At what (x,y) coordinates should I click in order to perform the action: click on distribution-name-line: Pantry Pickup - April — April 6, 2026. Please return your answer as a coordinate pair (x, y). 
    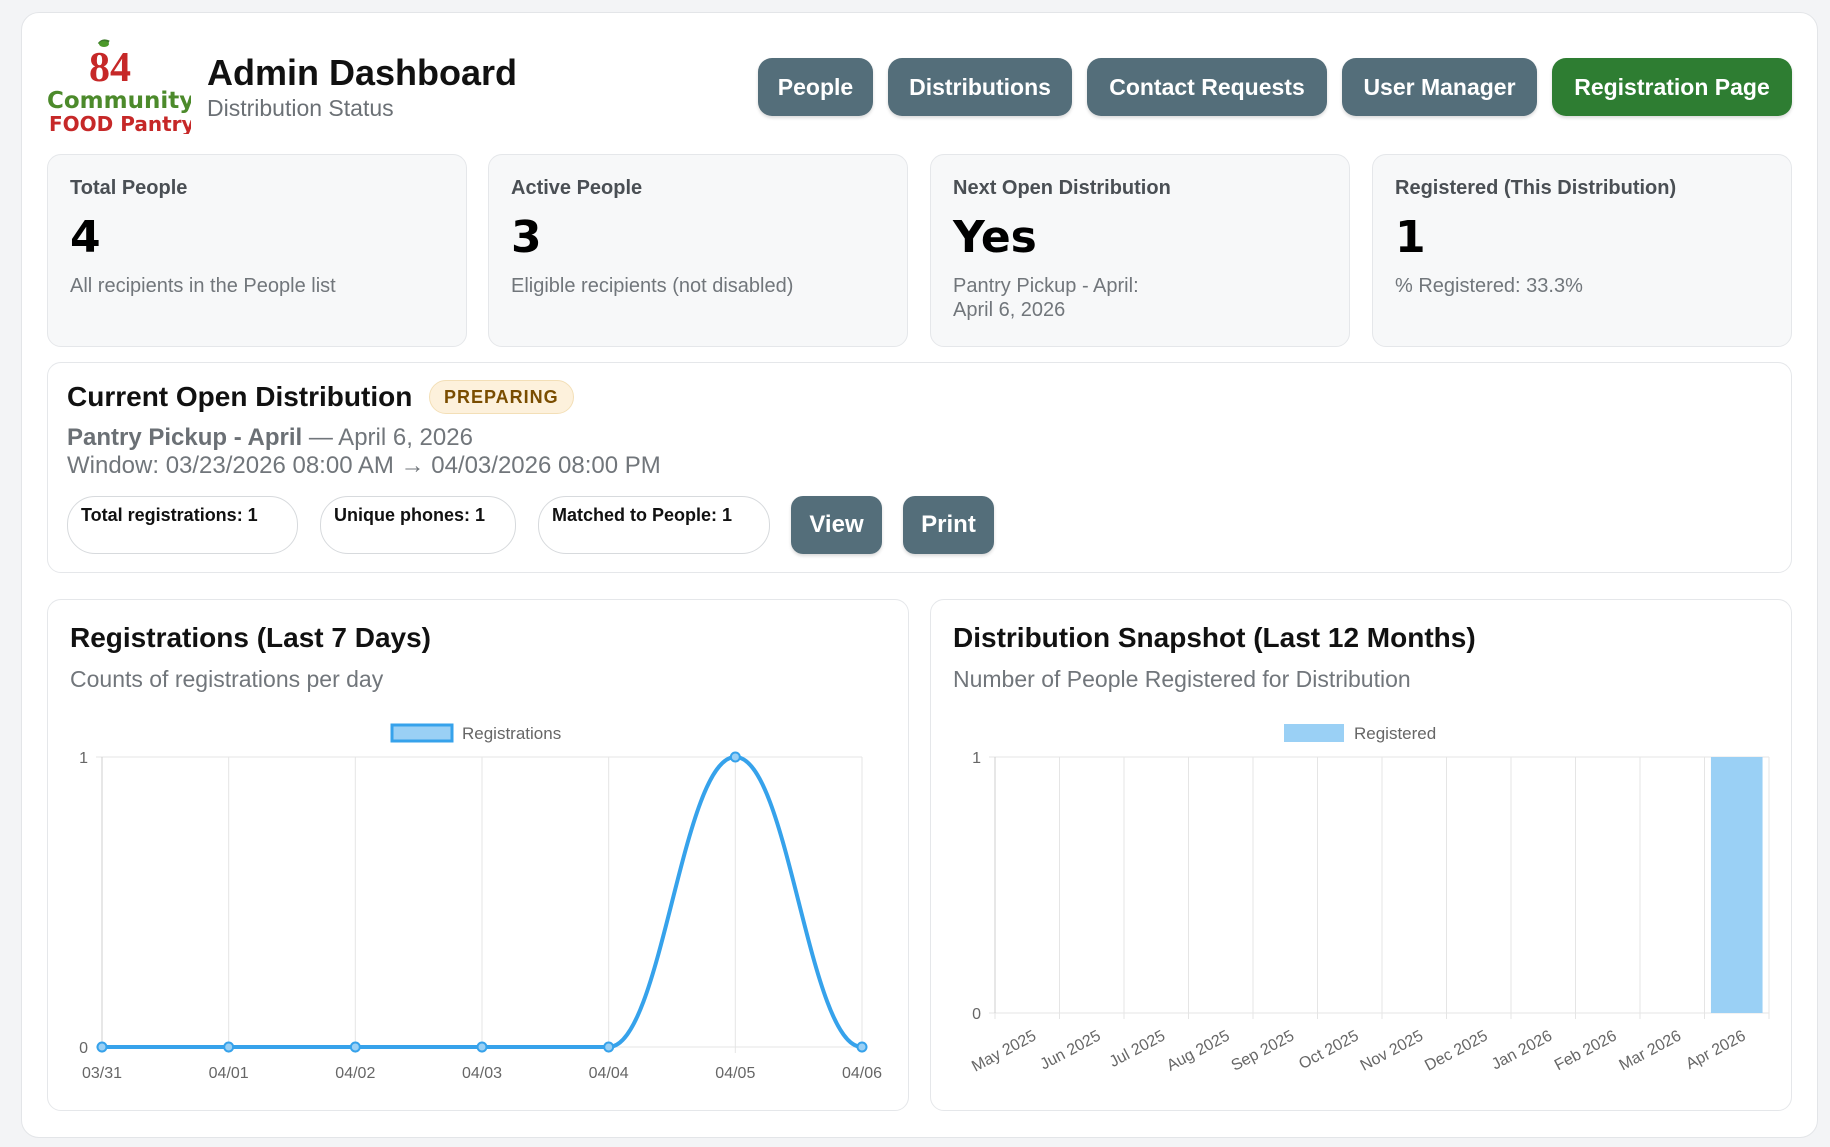
    Looking at the image, I should click on (270, 438).